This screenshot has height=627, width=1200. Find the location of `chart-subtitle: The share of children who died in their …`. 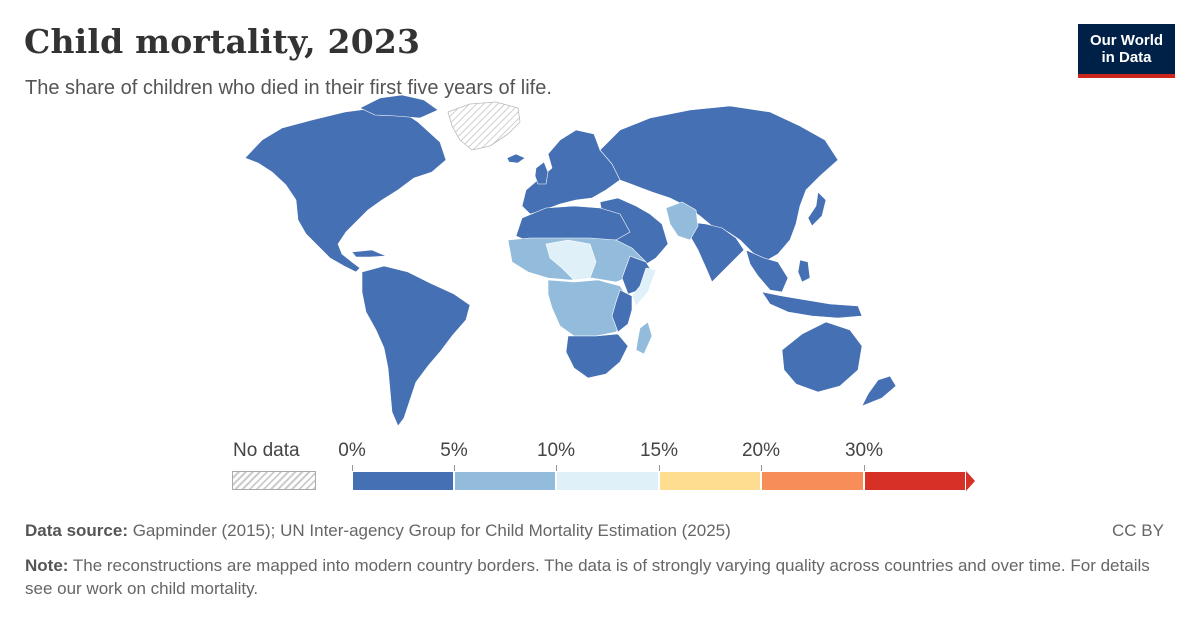

chart-subtitle: The share of children who died in their … is located at coordinates (288, 88).